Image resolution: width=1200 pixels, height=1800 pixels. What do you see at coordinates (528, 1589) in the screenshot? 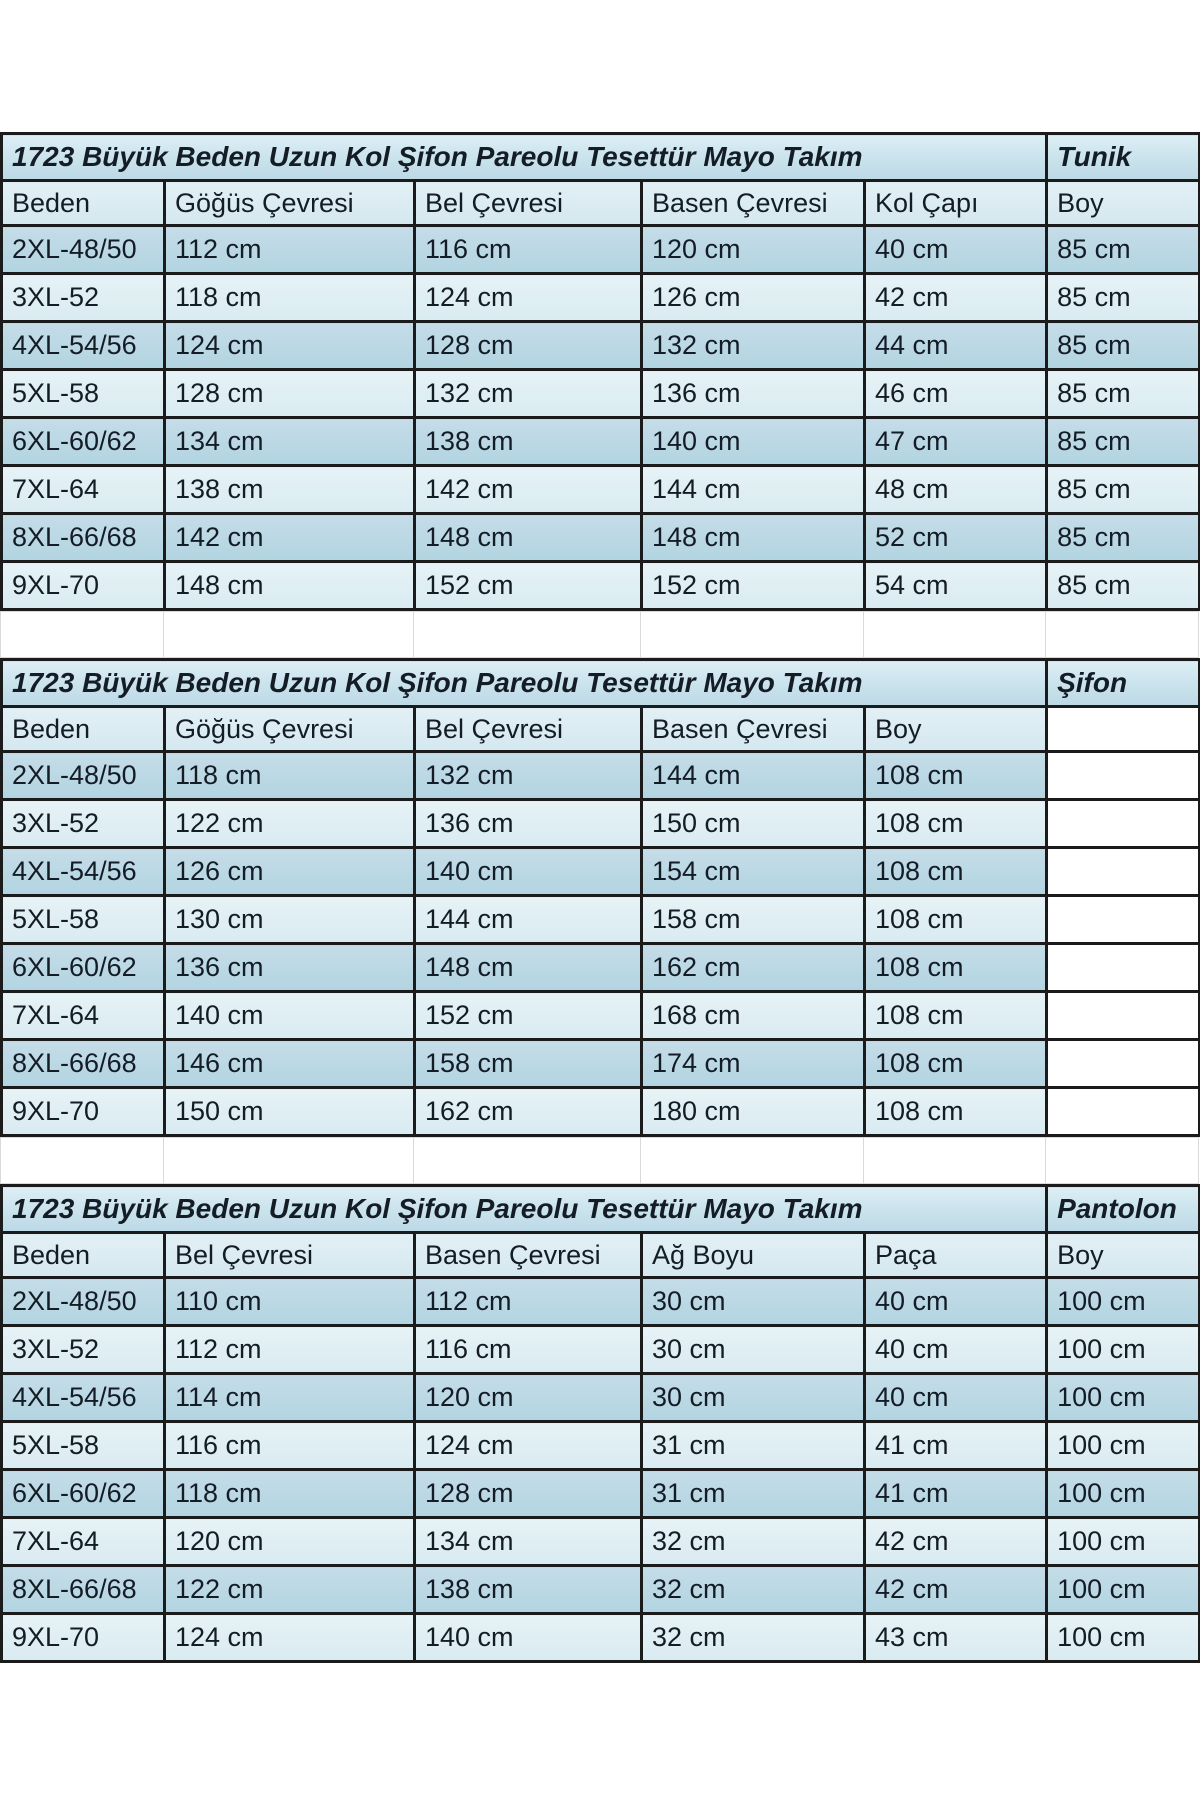
I see `measurement-cell: 138 cm` at bounding box center [528, 1589].